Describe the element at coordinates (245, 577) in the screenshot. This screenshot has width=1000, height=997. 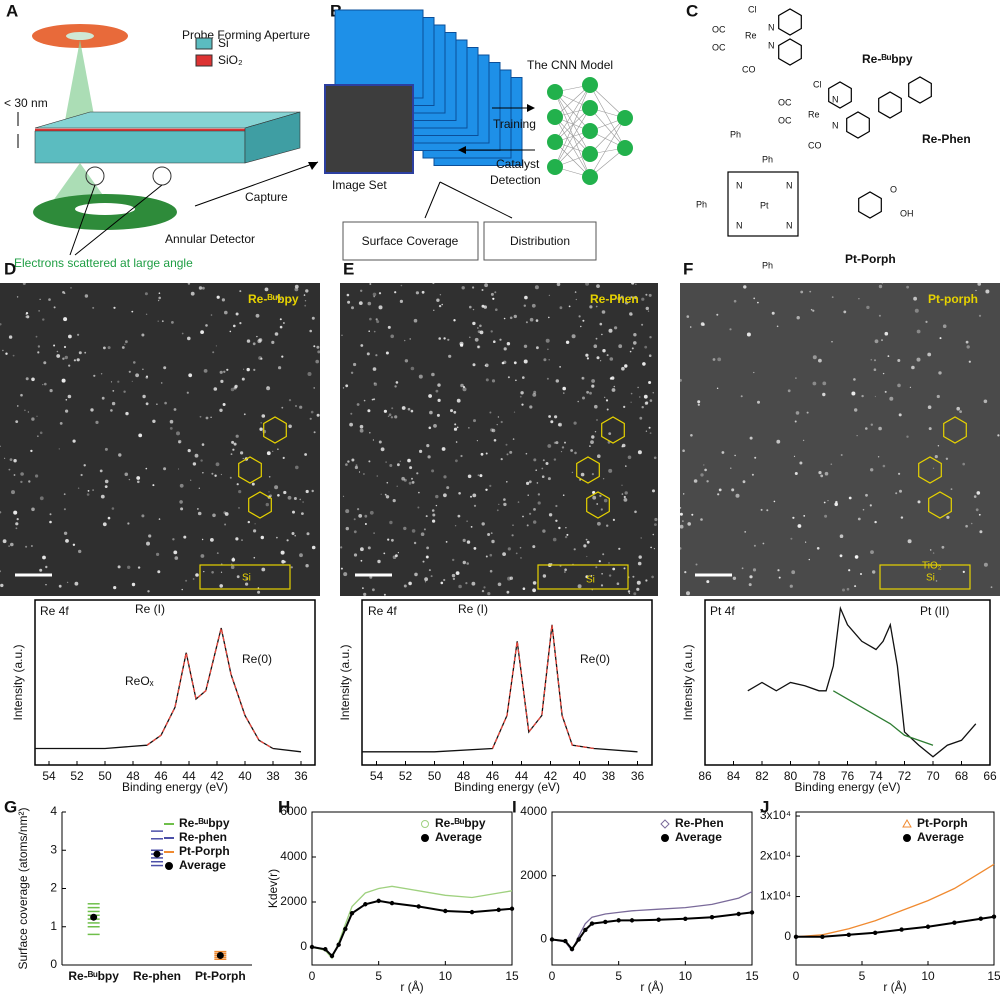
I see `substrate-box` at that location.